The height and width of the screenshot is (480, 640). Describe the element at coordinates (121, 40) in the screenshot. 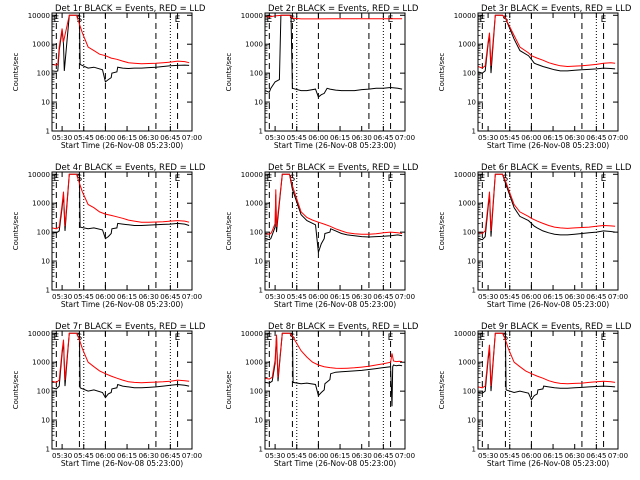

I see `panel-1-series-red` at that location.